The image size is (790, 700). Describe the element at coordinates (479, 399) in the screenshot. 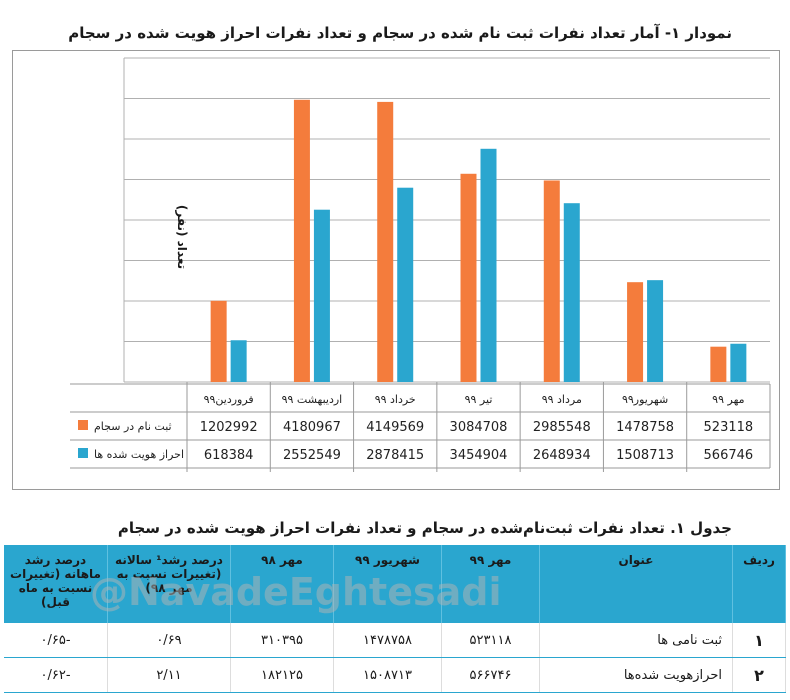

I see `tick-label: تیر ۹۹` at that location.